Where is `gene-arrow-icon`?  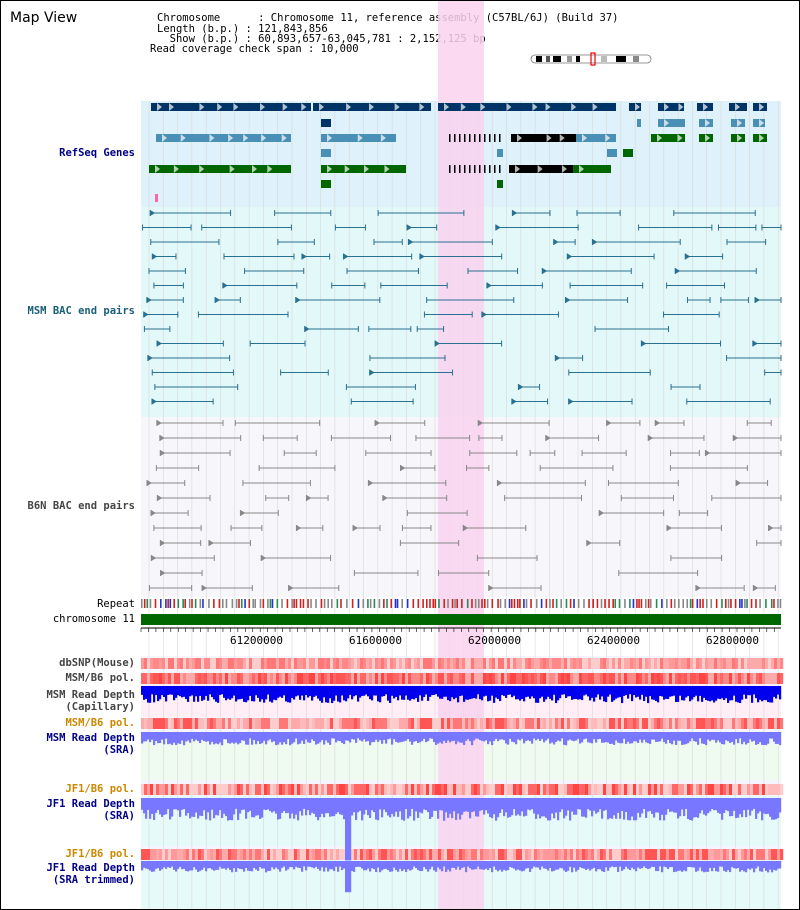
gene-arrow-icon is located at coordinates (285, 107).